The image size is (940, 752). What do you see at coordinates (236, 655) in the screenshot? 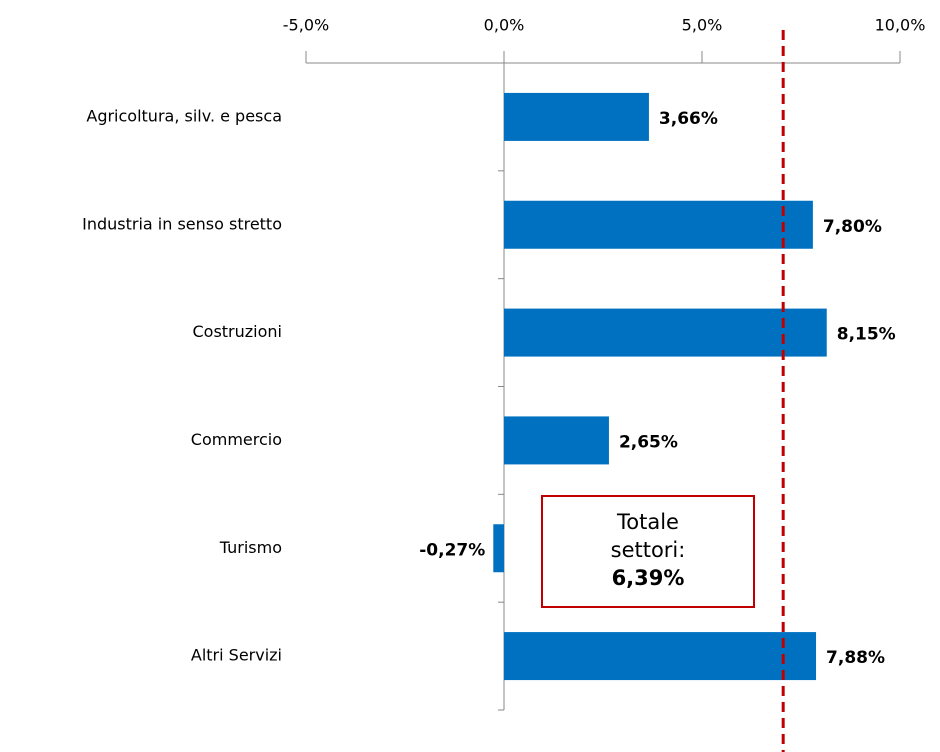
I see `category-label: Altri Servizi` at bounding box center [236, 655].